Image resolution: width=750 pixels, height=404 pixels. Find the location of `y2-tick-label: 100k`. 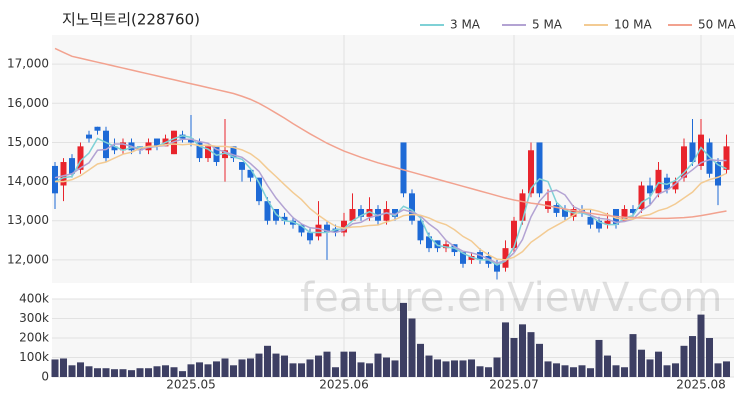

y2-tick-label: 100k is located at coordinates (34, 357).